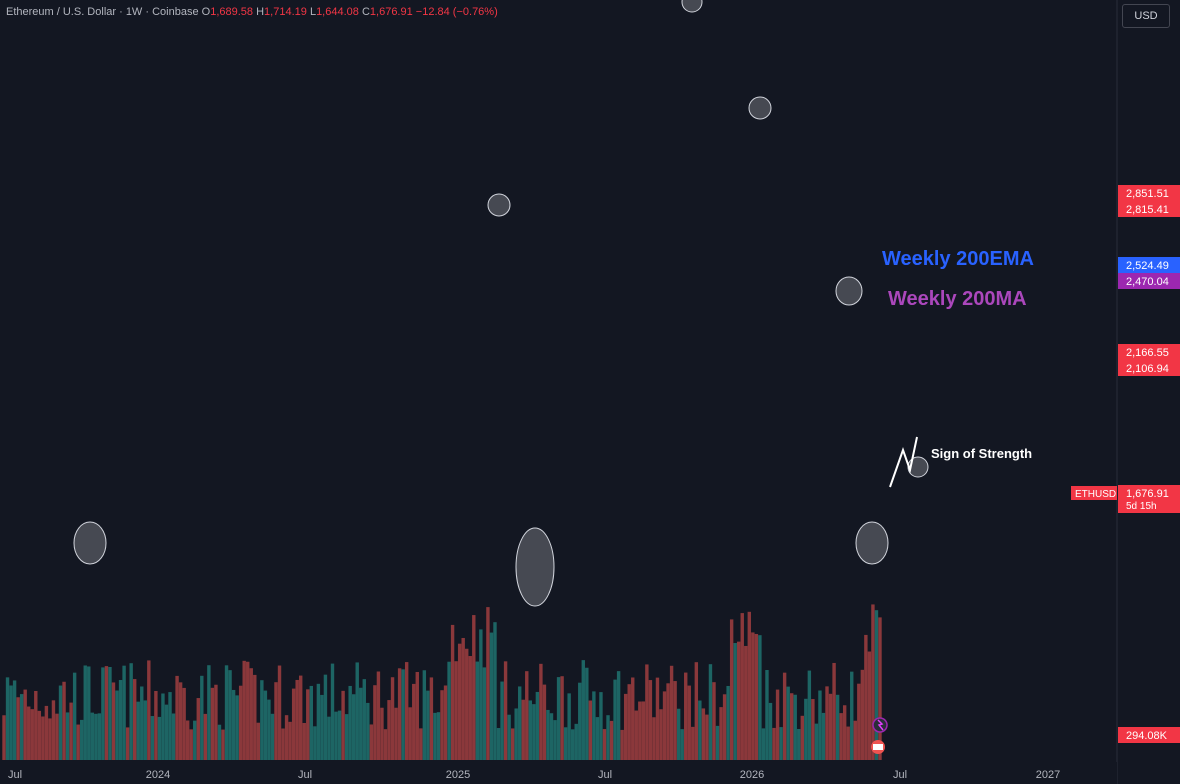 The image size is (1180, 784). Describe the element at coordinates (365, 12) in the screenshot. I see `close-label: C` at that location.